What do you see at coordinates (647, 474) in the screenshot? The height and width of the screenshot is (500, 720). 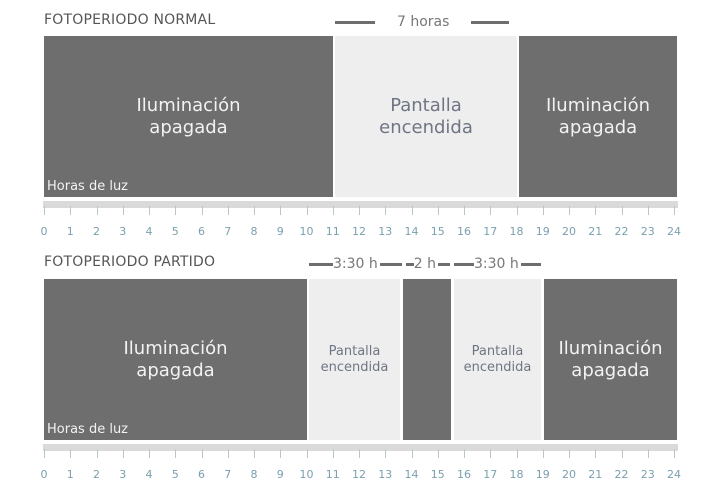 I see `hour-label: 23` at bounding box center [647, 474].